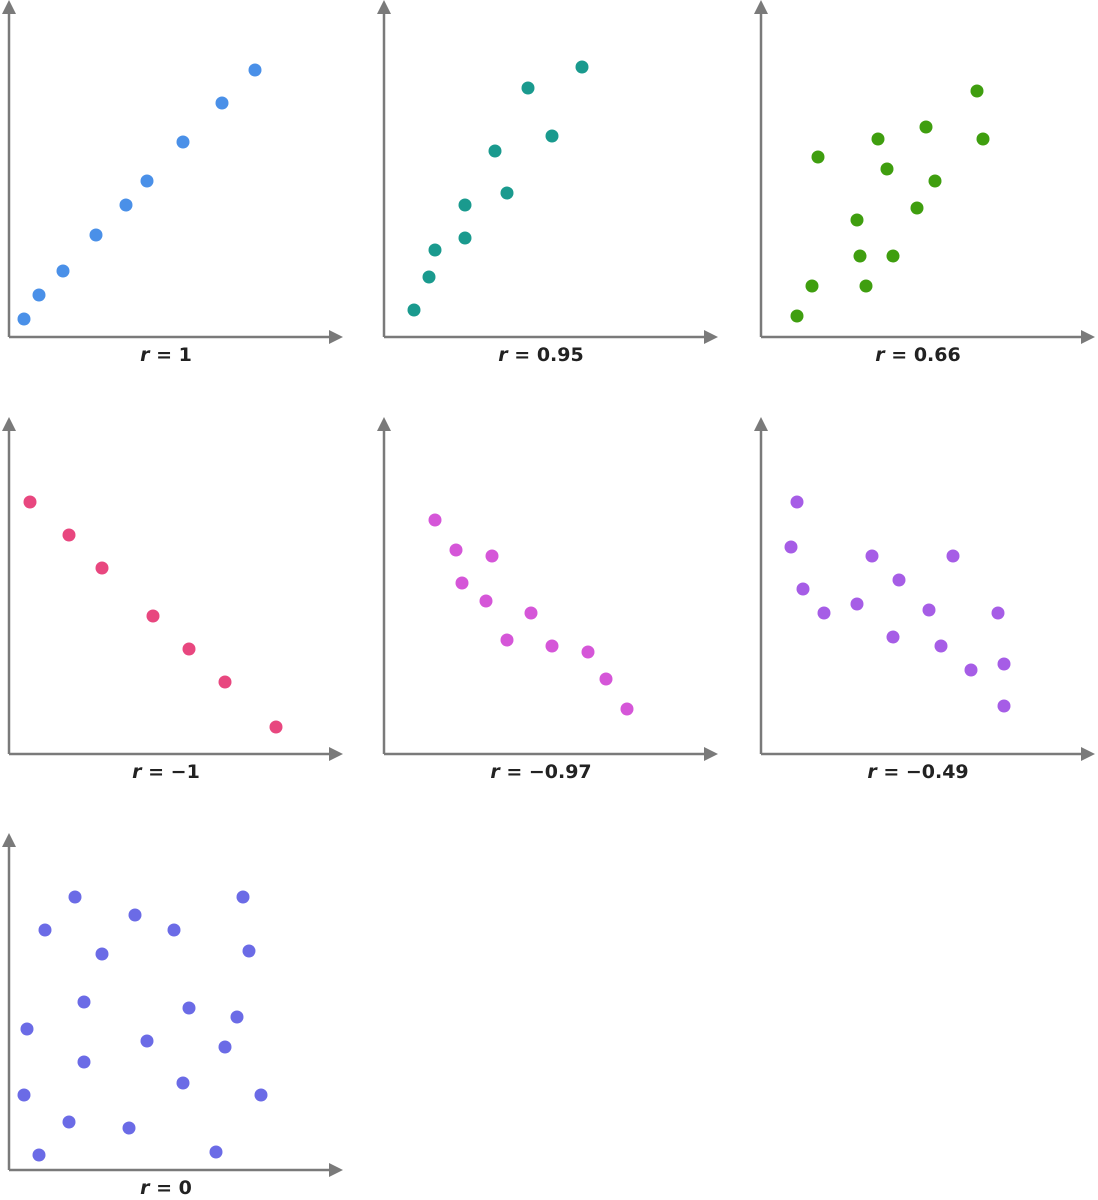 The width and height of the screenshot is (1098, 1200). Describe the element at coordinates (171, 355) in the screenshot. I see `caption-value: = 1` at that location.